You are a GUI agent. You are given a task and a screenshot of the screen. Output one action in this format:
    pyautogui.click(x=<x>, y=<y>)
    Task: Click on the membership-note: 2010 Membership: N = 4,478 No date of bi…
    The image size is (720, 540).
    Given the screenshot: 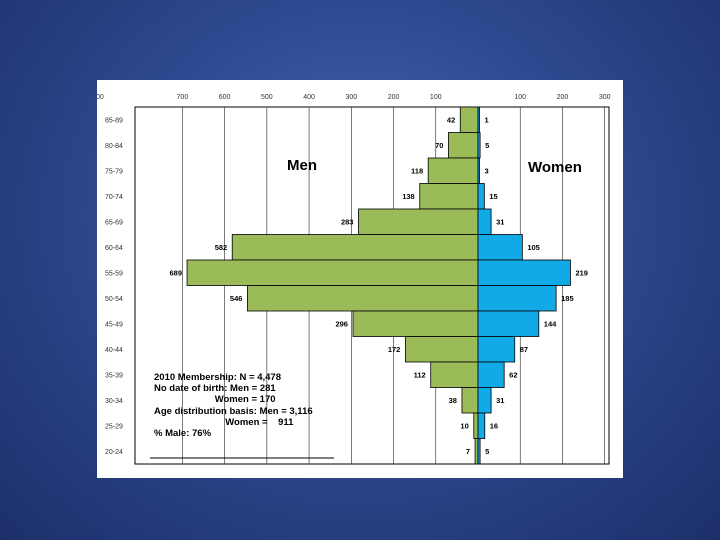 What is the action you would take?
    pyautogui.click(x=249, y=405)
    